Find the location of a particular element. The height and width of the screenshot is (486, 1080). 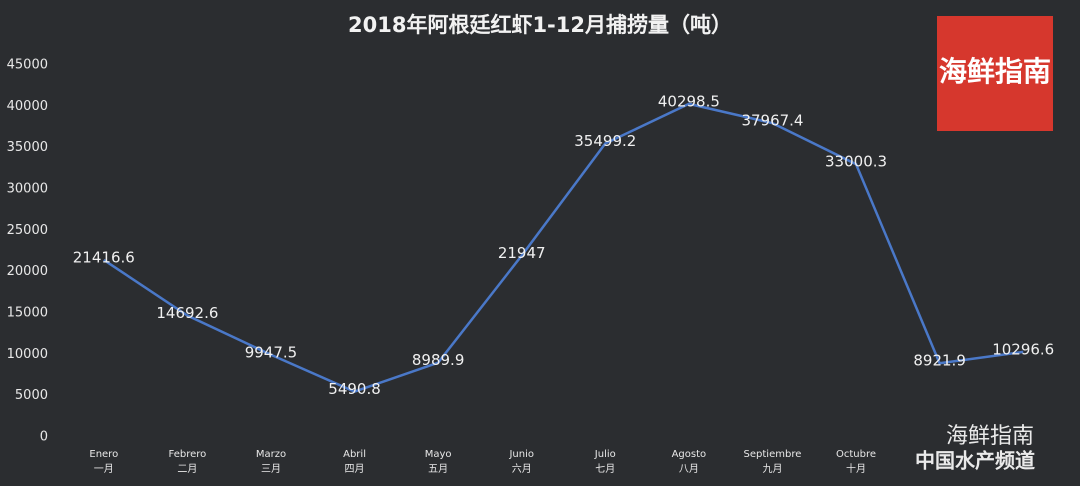

data-label: 21947 is located at coordinates (522, 253).